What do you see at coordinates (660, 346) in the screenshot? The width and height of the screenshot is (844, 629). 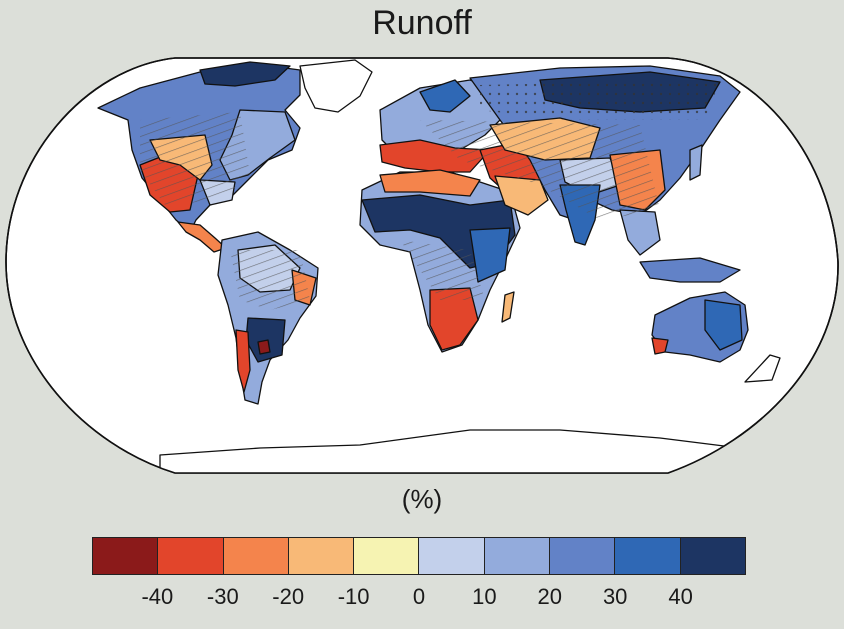 I see `australia-southwest` at bounding box center [660, 346].